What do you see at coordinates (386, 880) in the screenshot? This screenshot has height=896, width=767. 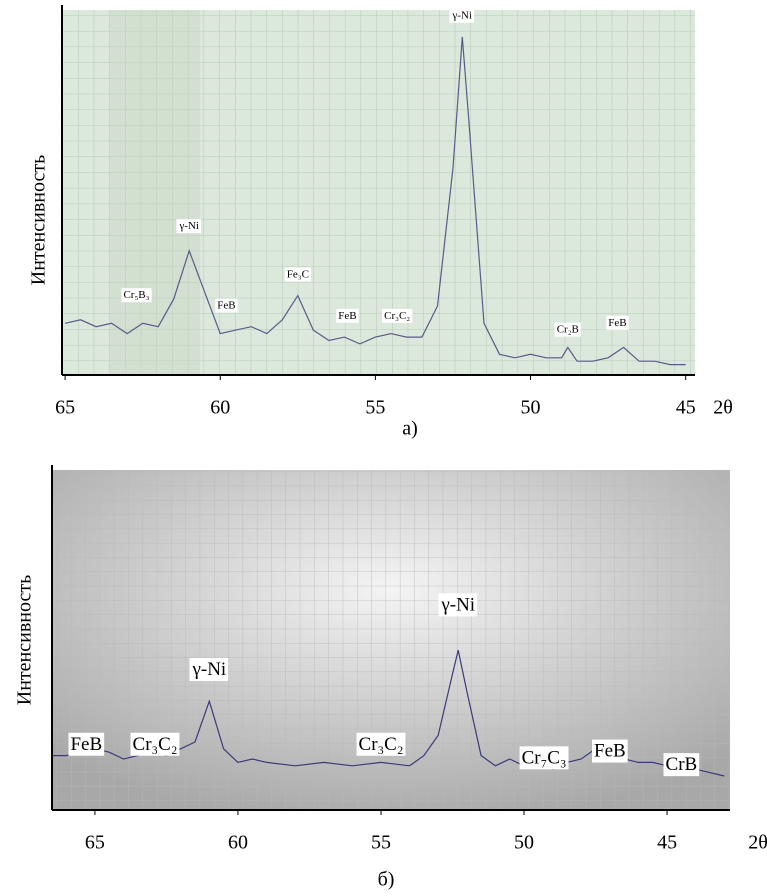 I see `caption: б)` at bounding box center [386, 880].